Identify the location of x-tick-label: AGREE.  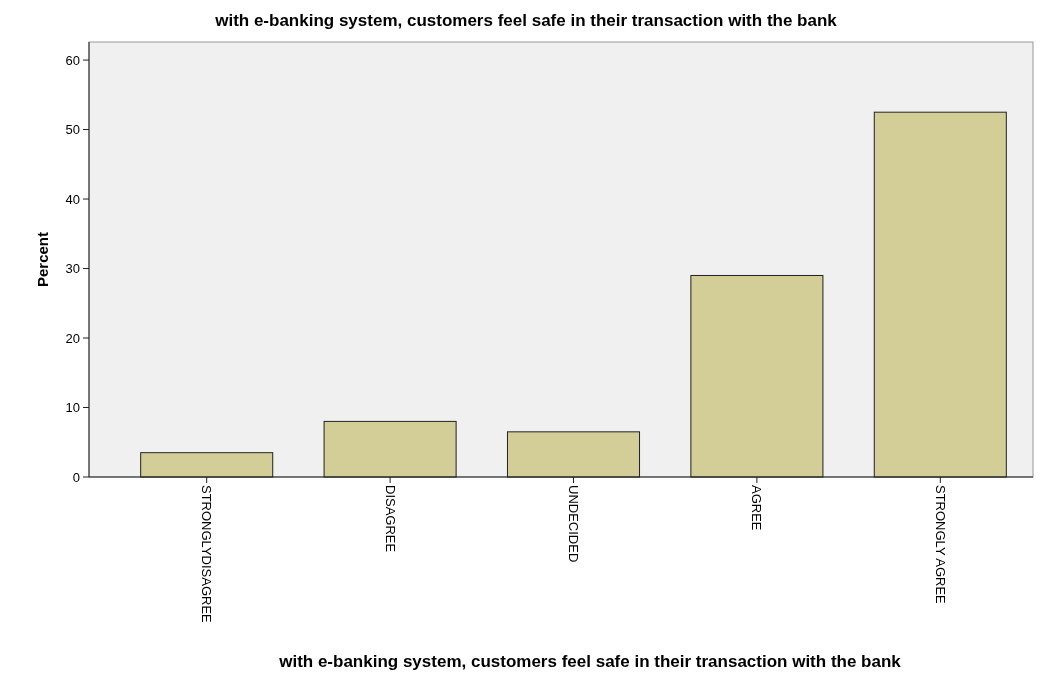
(757, 508).